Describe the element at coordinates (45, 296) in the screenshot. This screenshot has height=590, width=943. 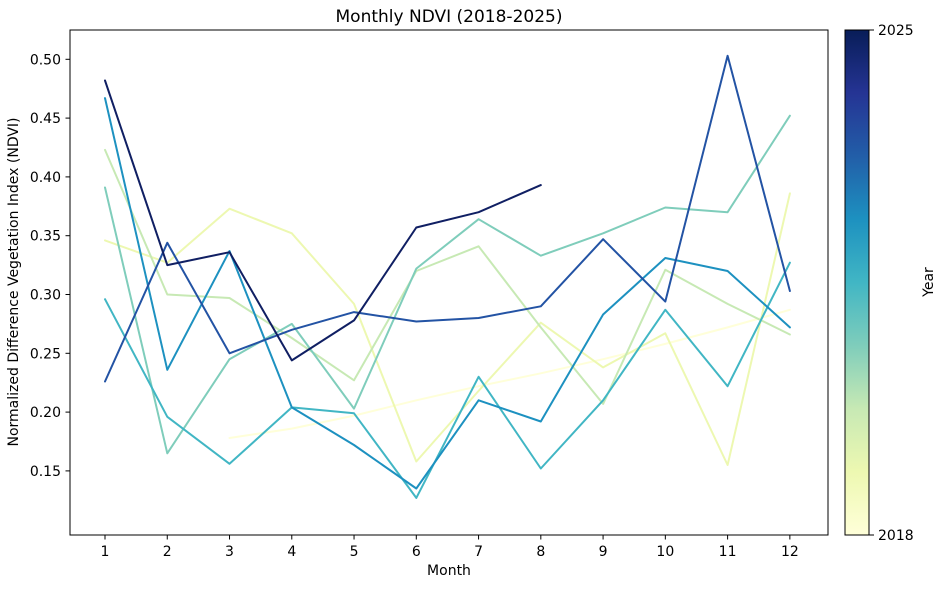
I see `y-tick-label: 0.30` at that location.